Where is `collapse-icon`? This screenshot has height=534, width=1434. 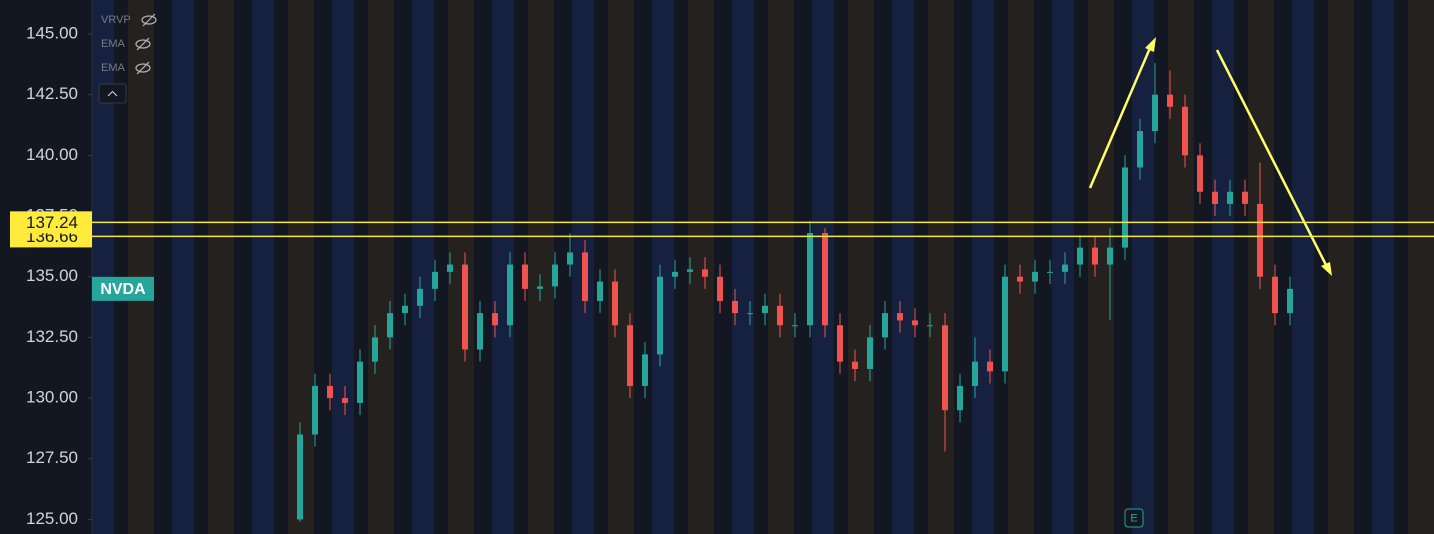 collapse-icon is located at coordinates (112, 93).